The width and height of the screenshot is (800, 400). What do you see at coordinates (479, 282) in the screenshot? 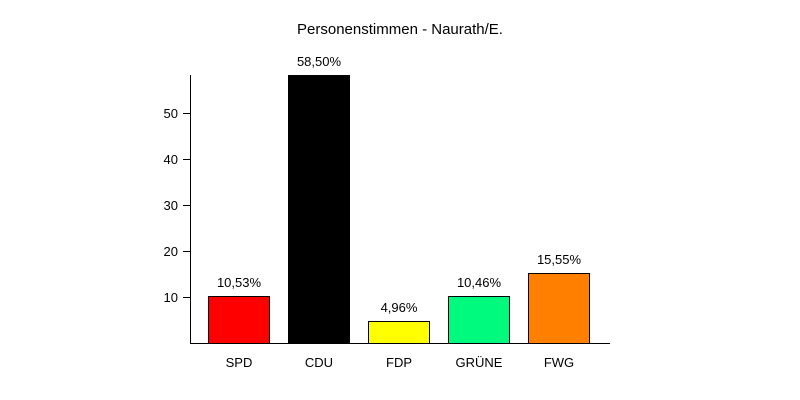
I see `bar-value-label-grüne: 10,46%` at bounding box center [479, 282].